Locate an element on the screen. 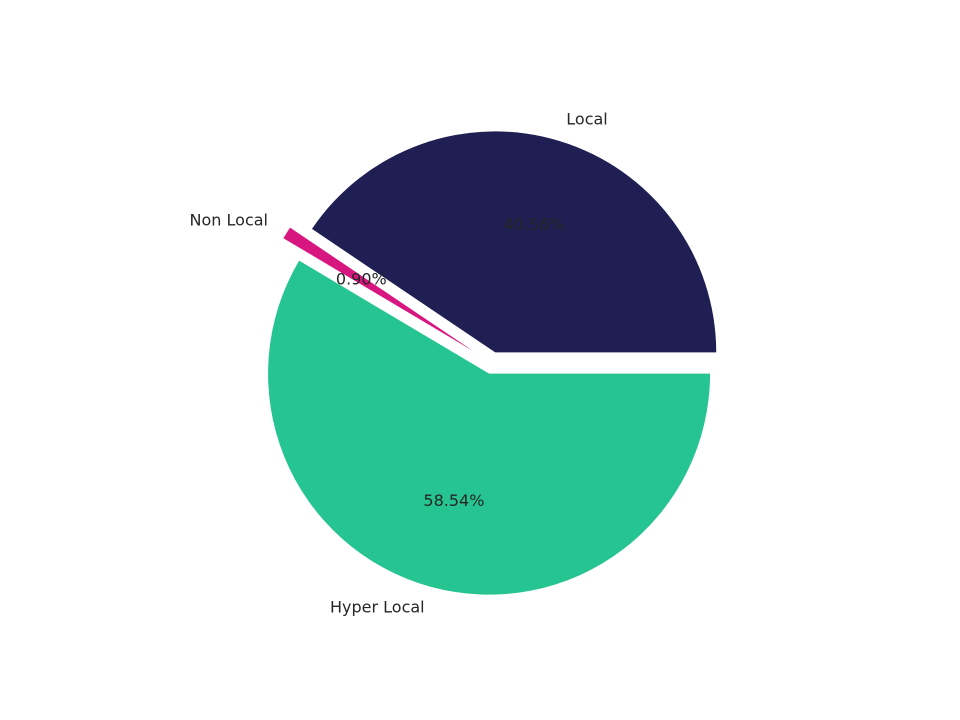 The height and width of the screenshot is (720, 960). slice-label: Local is located at coordinates (586, 118).